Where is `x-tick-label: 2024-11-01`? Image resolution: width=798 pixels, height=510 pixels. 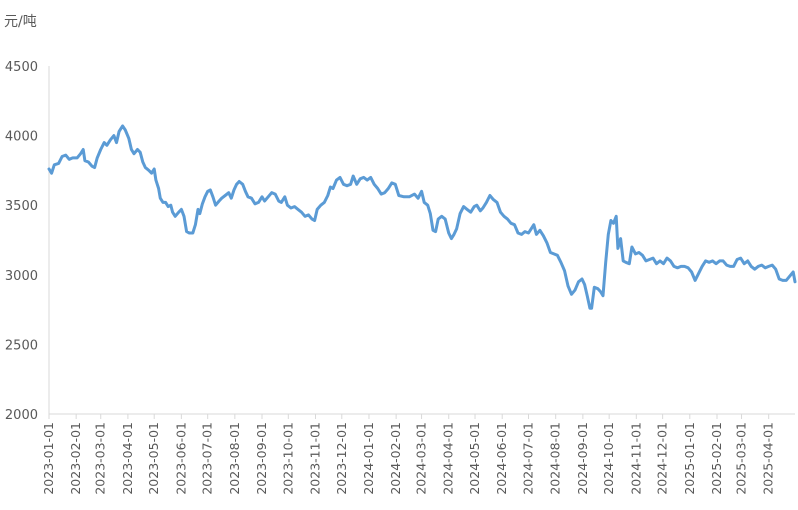 x-tick-label: 2024-11-01 is located at coordinates (635, 458).